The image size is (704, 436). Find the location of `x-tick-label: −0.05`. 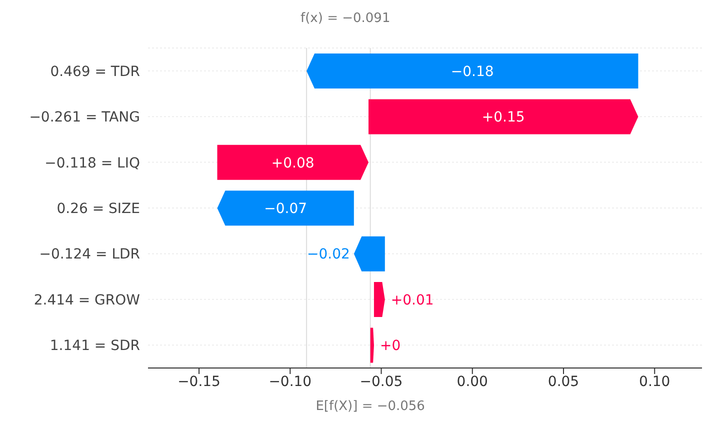

x-tick-label: −0.05 is located at coordinates (381, 382).